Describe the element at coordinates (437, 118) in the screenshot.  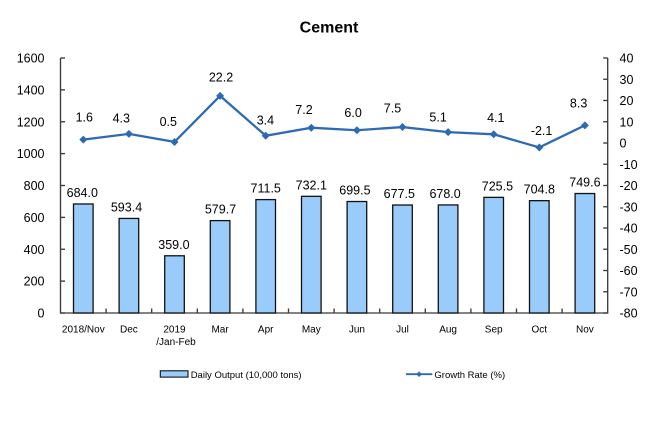
I see `svg-text: 5.1` at that location.